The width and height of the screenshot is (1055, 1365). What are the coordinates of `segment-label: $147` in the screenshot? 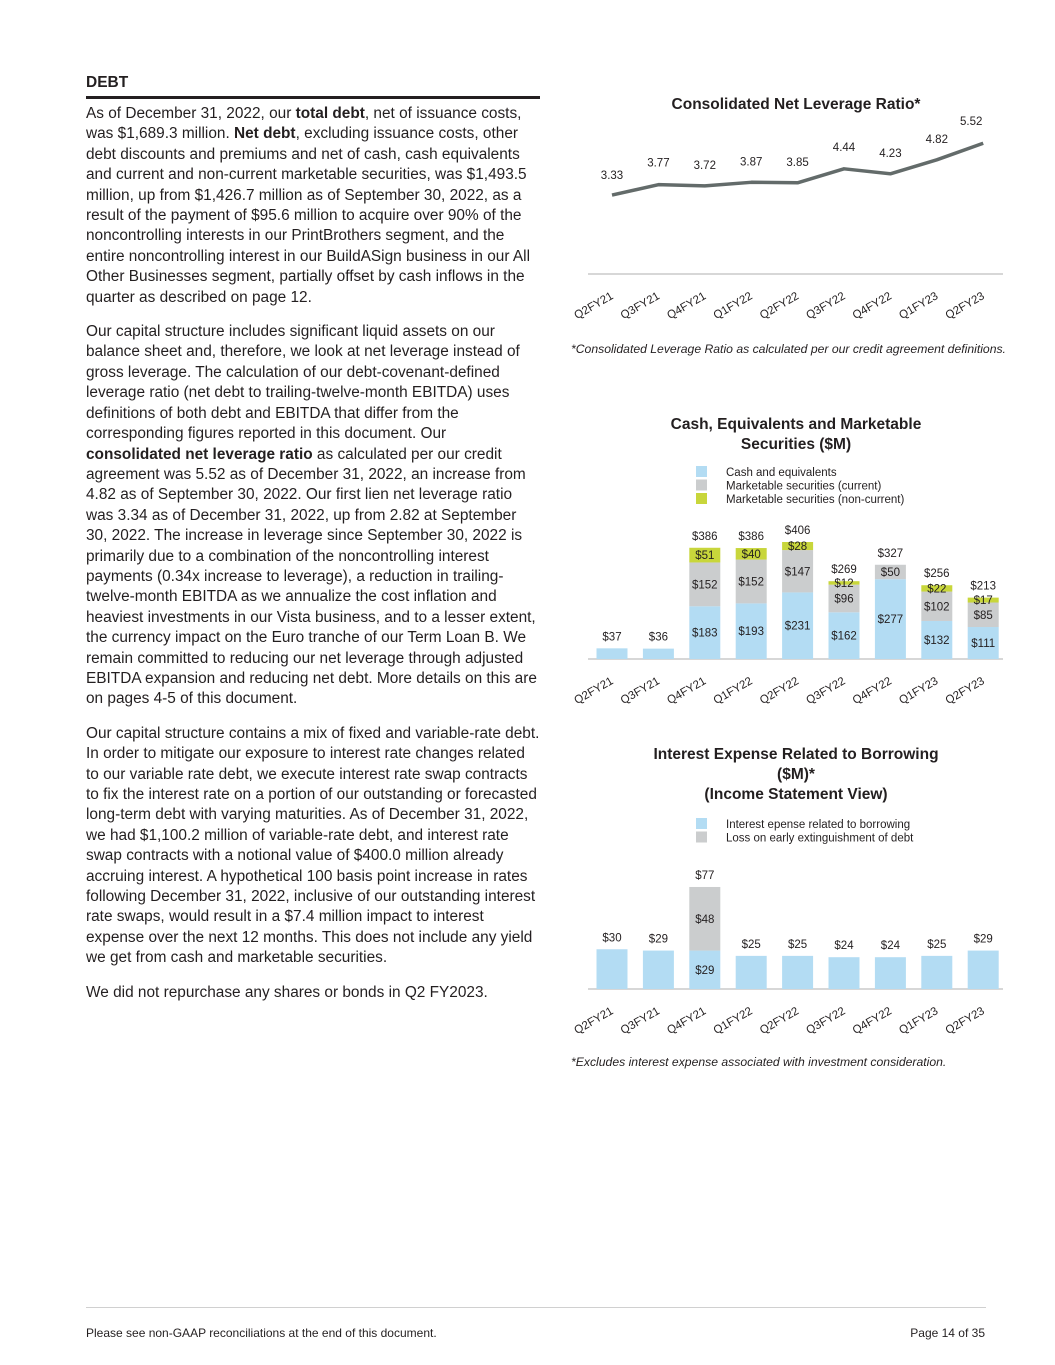 It's located at (798, 572).